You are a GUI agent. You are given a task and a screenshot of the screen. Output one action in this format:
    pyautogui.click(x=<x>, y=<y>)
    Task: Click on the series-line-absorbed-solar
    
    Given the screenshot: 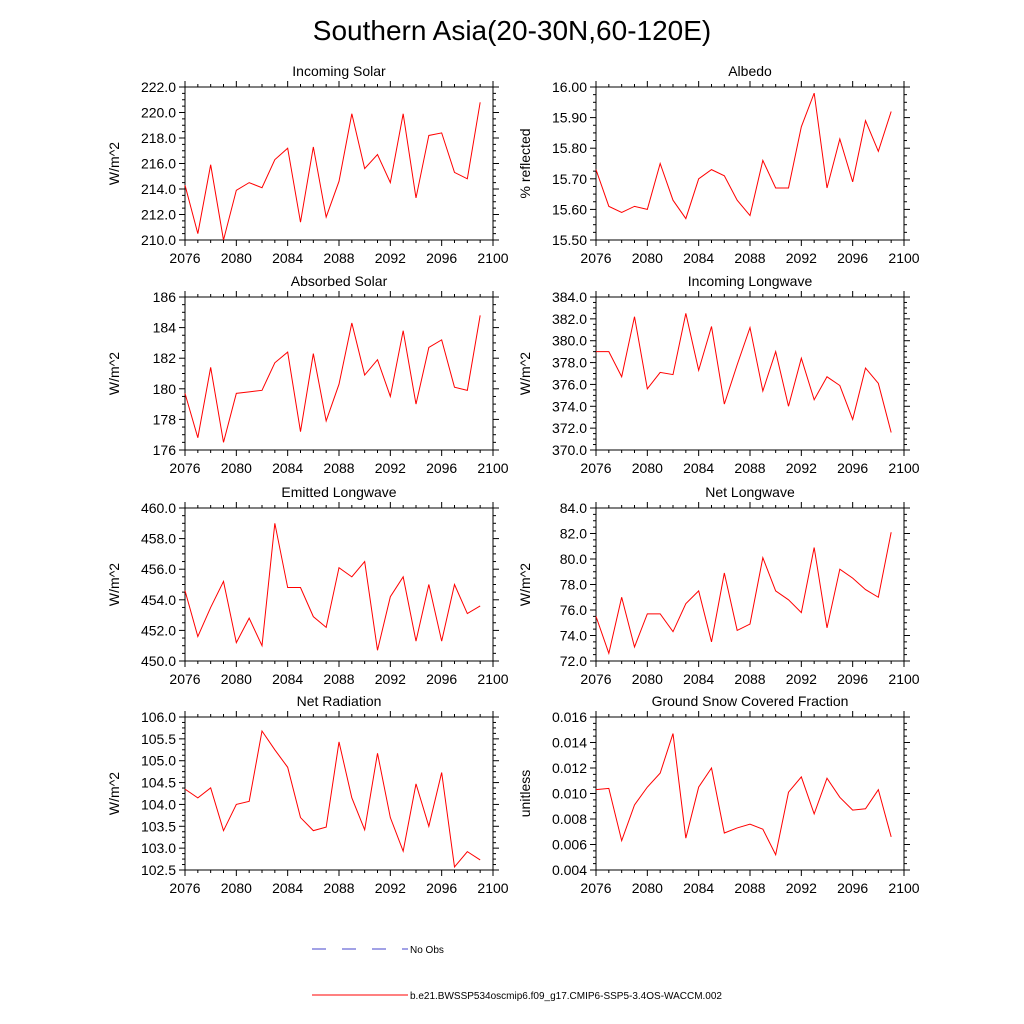 What is the action you would take?
    pyautogui.click(x=332, y=379)
    